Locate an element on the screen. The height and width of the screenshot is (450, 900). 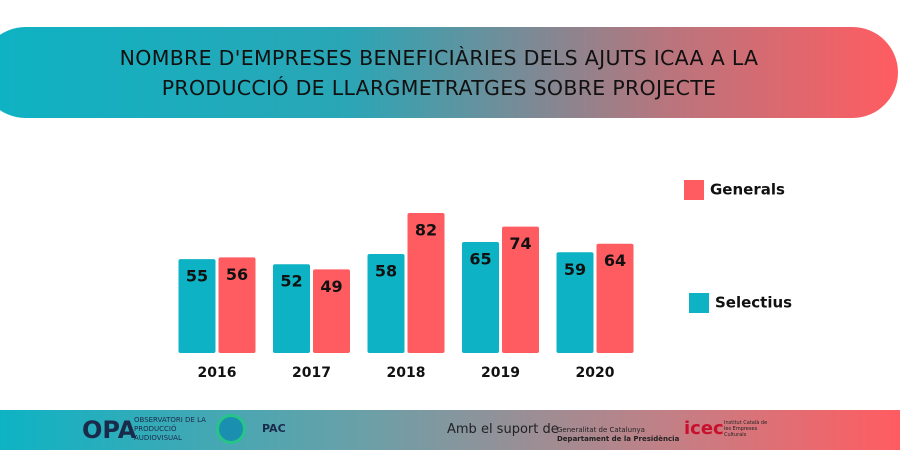
value-label: 82 is located at coordinates (426, 230).